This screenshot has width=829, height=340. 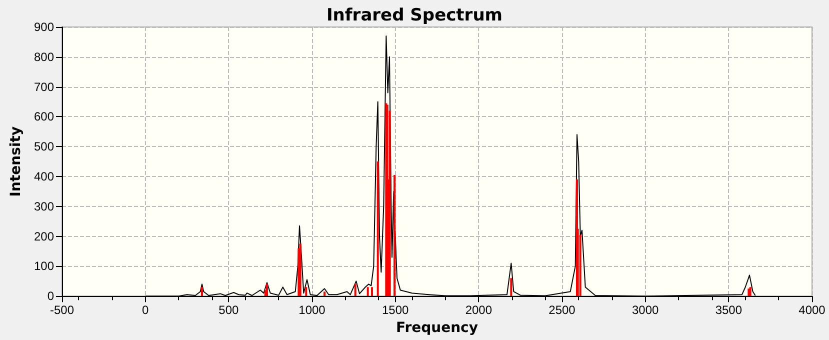 What do you see at coordinates (812, 310) in the screenshot?
I see `x-tick-label: 4000` at bounding box center [812, 310].